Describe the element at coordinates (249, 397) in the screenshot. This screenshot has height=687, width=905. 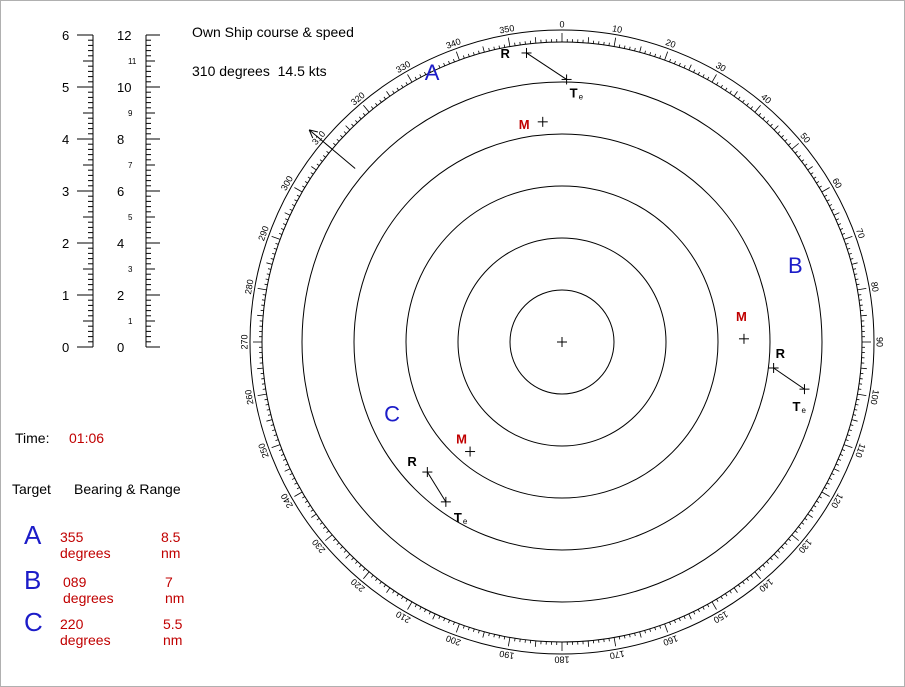
I see `bearing-label: 260` at that location.